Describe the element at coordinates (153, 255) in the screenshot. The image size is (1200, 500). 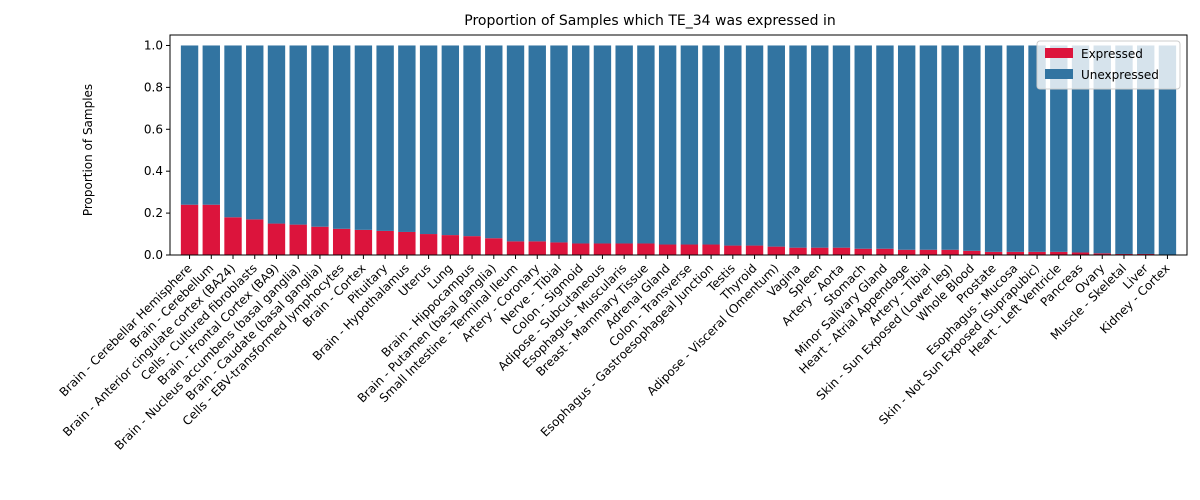
I see `y-tick-label: 0.0` at that location.